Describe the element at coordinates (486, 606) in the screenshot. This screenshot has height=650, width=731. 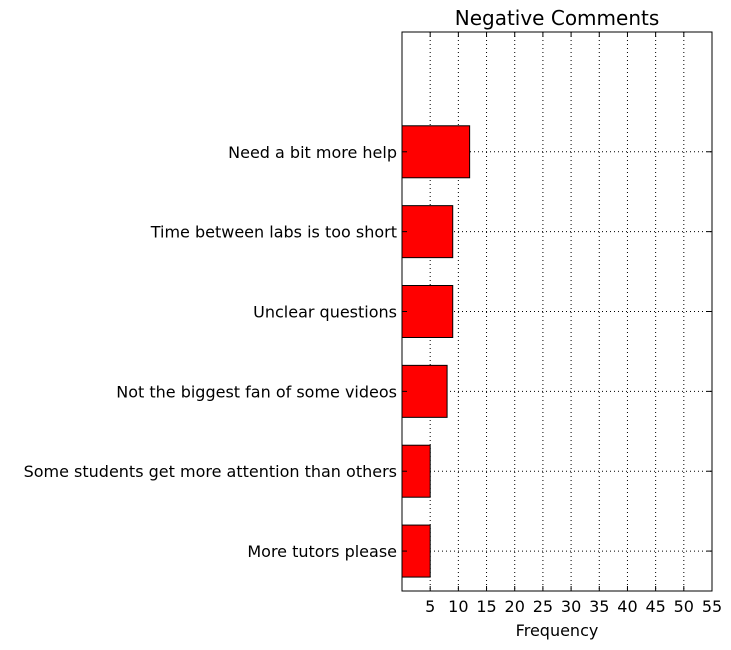
I see `x-tick-label: 15` at that location.